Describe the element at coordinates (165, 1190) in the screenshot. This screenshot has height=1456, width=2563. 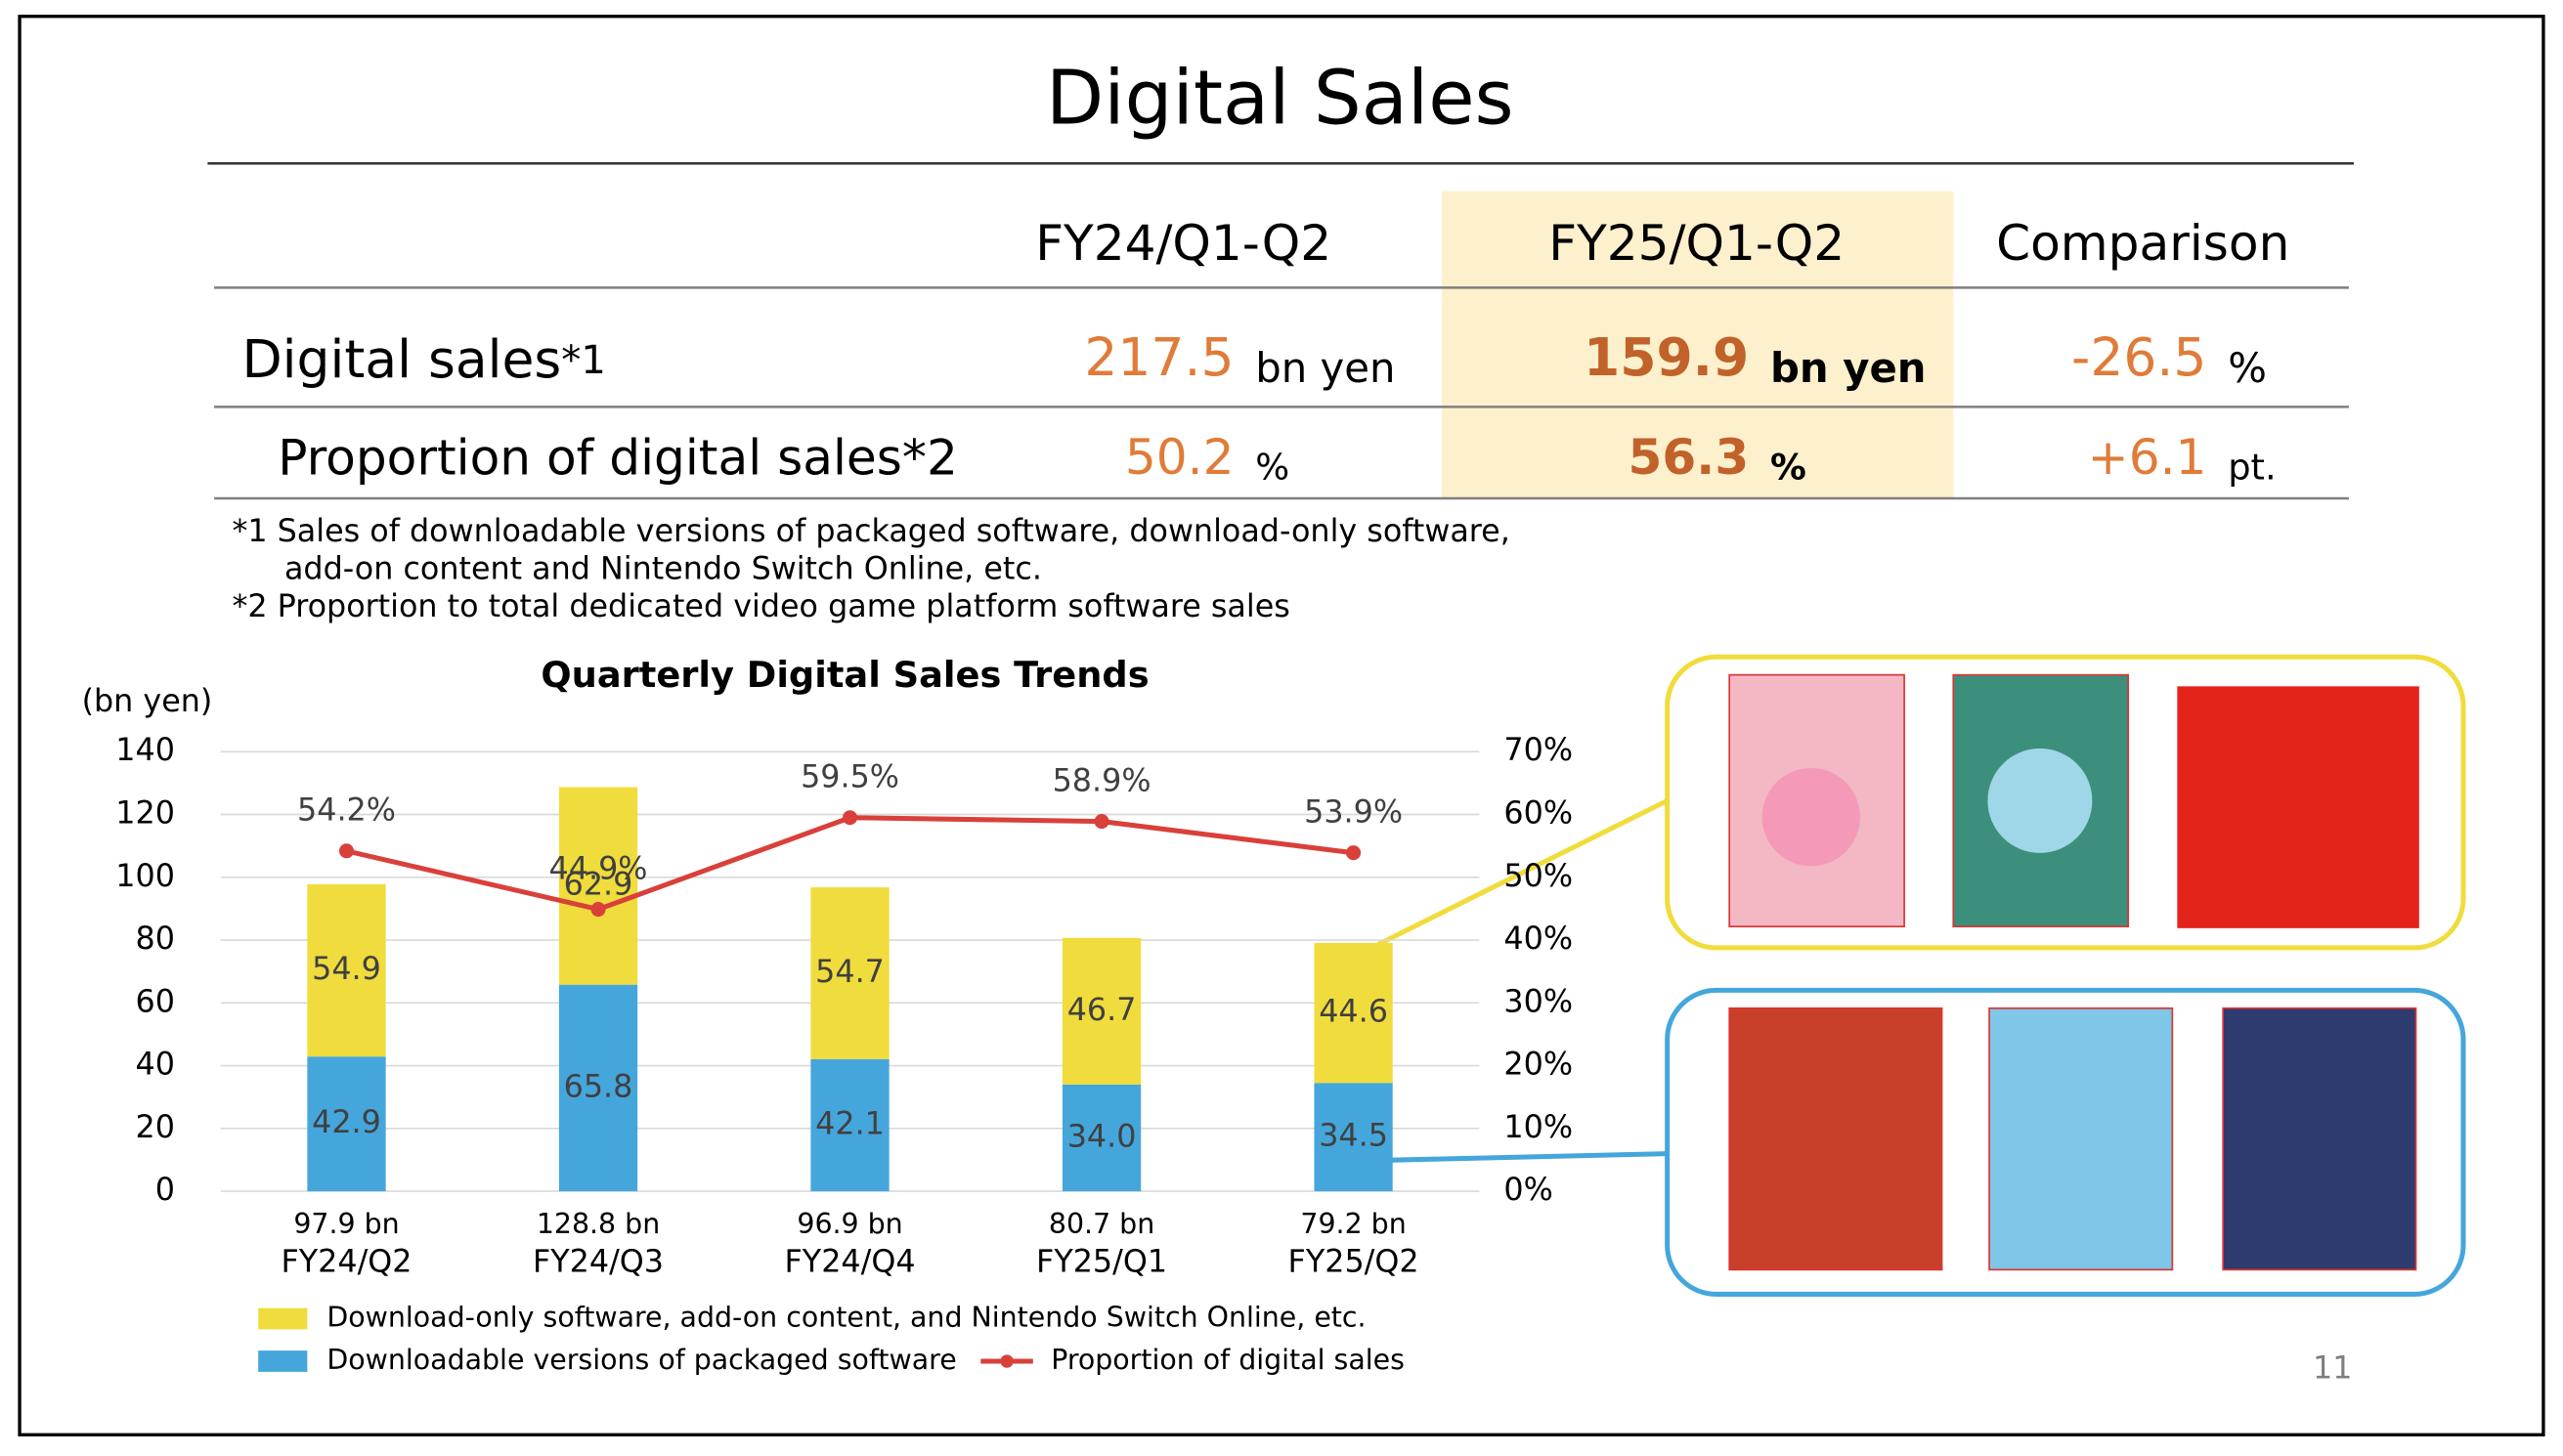
I see `y-tick-label: 0` at that location.